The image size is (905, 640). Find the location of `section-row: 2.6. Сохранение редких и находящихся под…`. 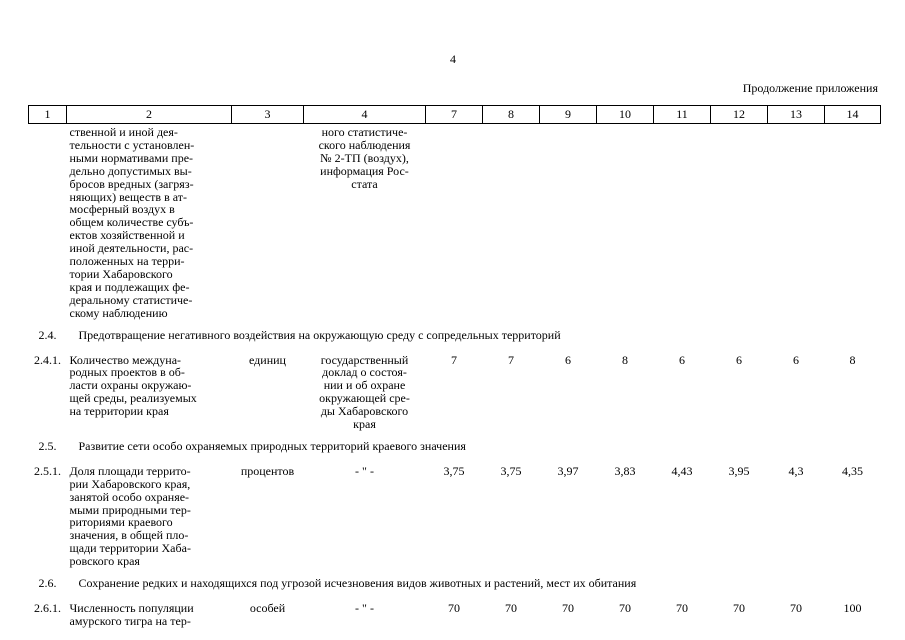

section-row: 2.6. Сохранение редких и находящихся под… is located at coordinates (455, 585).